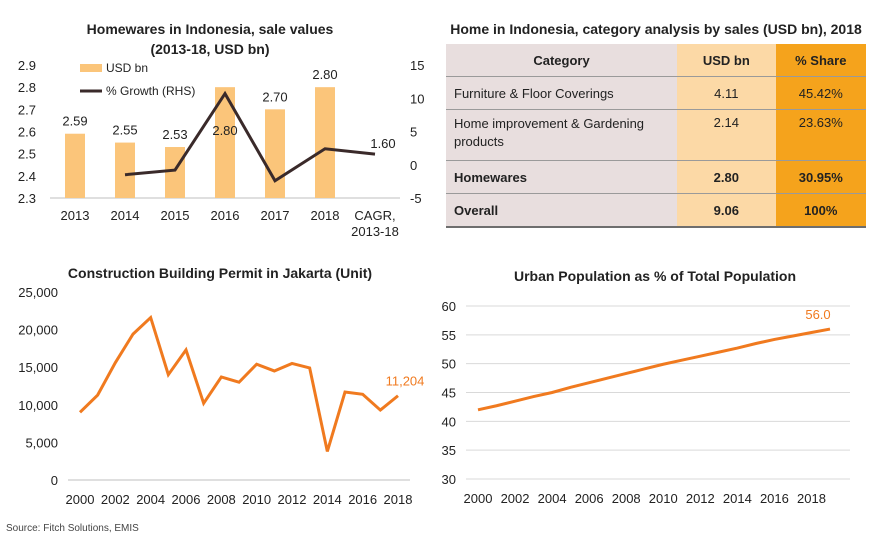 The width and height of the screenshot is (870, 542). What do you see at coordinates (726, 210) in the screenshot?
I see `table-cell-usd: 9.06` at bounding box center [726, 210].